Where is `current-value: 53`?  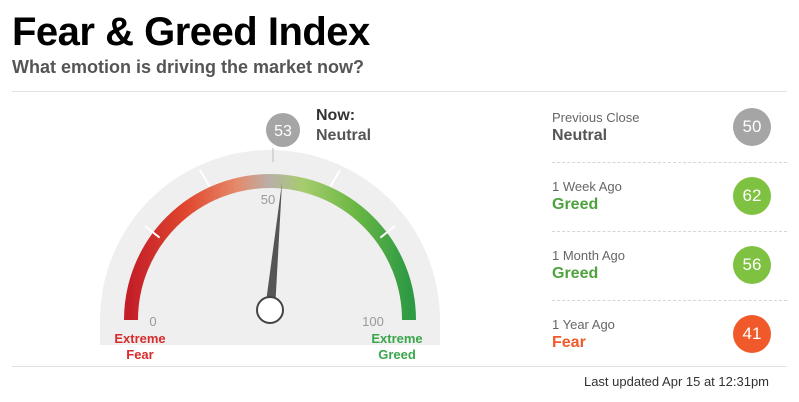 current-value: 53 is located at coordinates (283, 131).